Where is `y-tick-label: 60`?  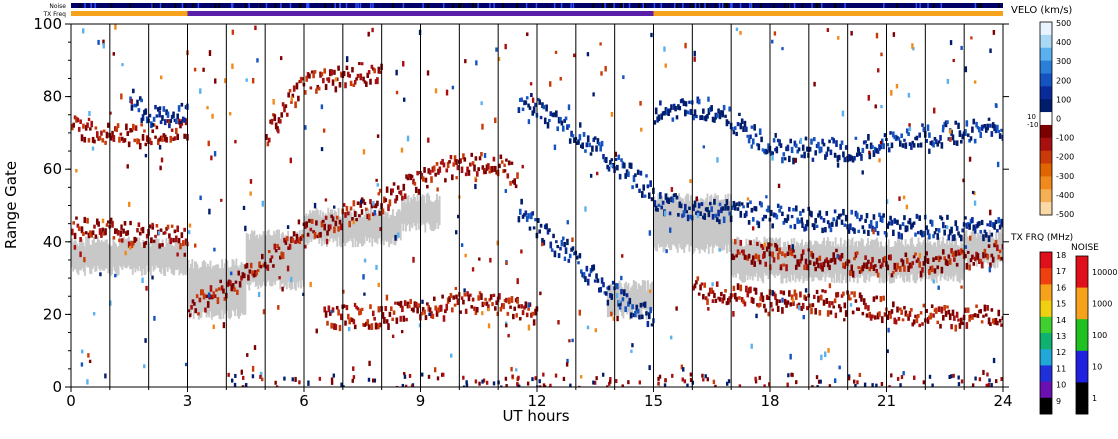 y-tick-label: 60 is located at coordinates (52, 169).